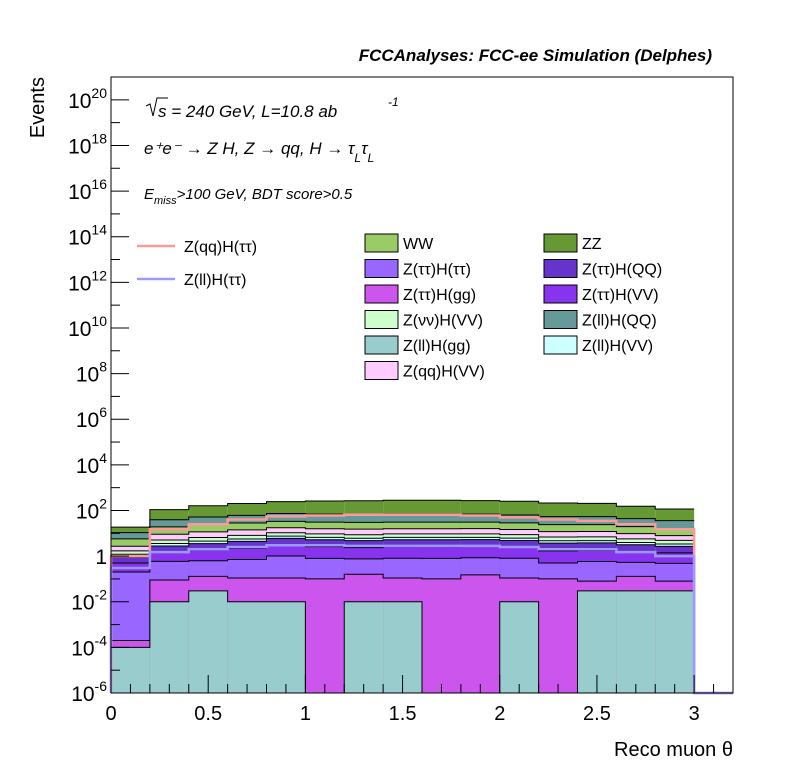 The height and width of the screenshot is (772, 796). What do you see at coordinates (443, 321) in the screenshot?
I see `legend-label: Z(νν)H(VV)` at bounding box center [443, 321].